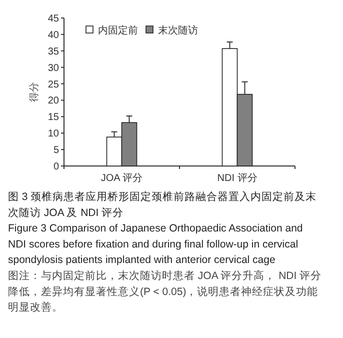  Describe the element at coordinates (162, 204) in the screenshot. I see `text: 图 3 颈椎病患者应用桥形固定颈椎前路融合器置入内固定前及末次随访 JOA 及 NDI 评分` at that location.